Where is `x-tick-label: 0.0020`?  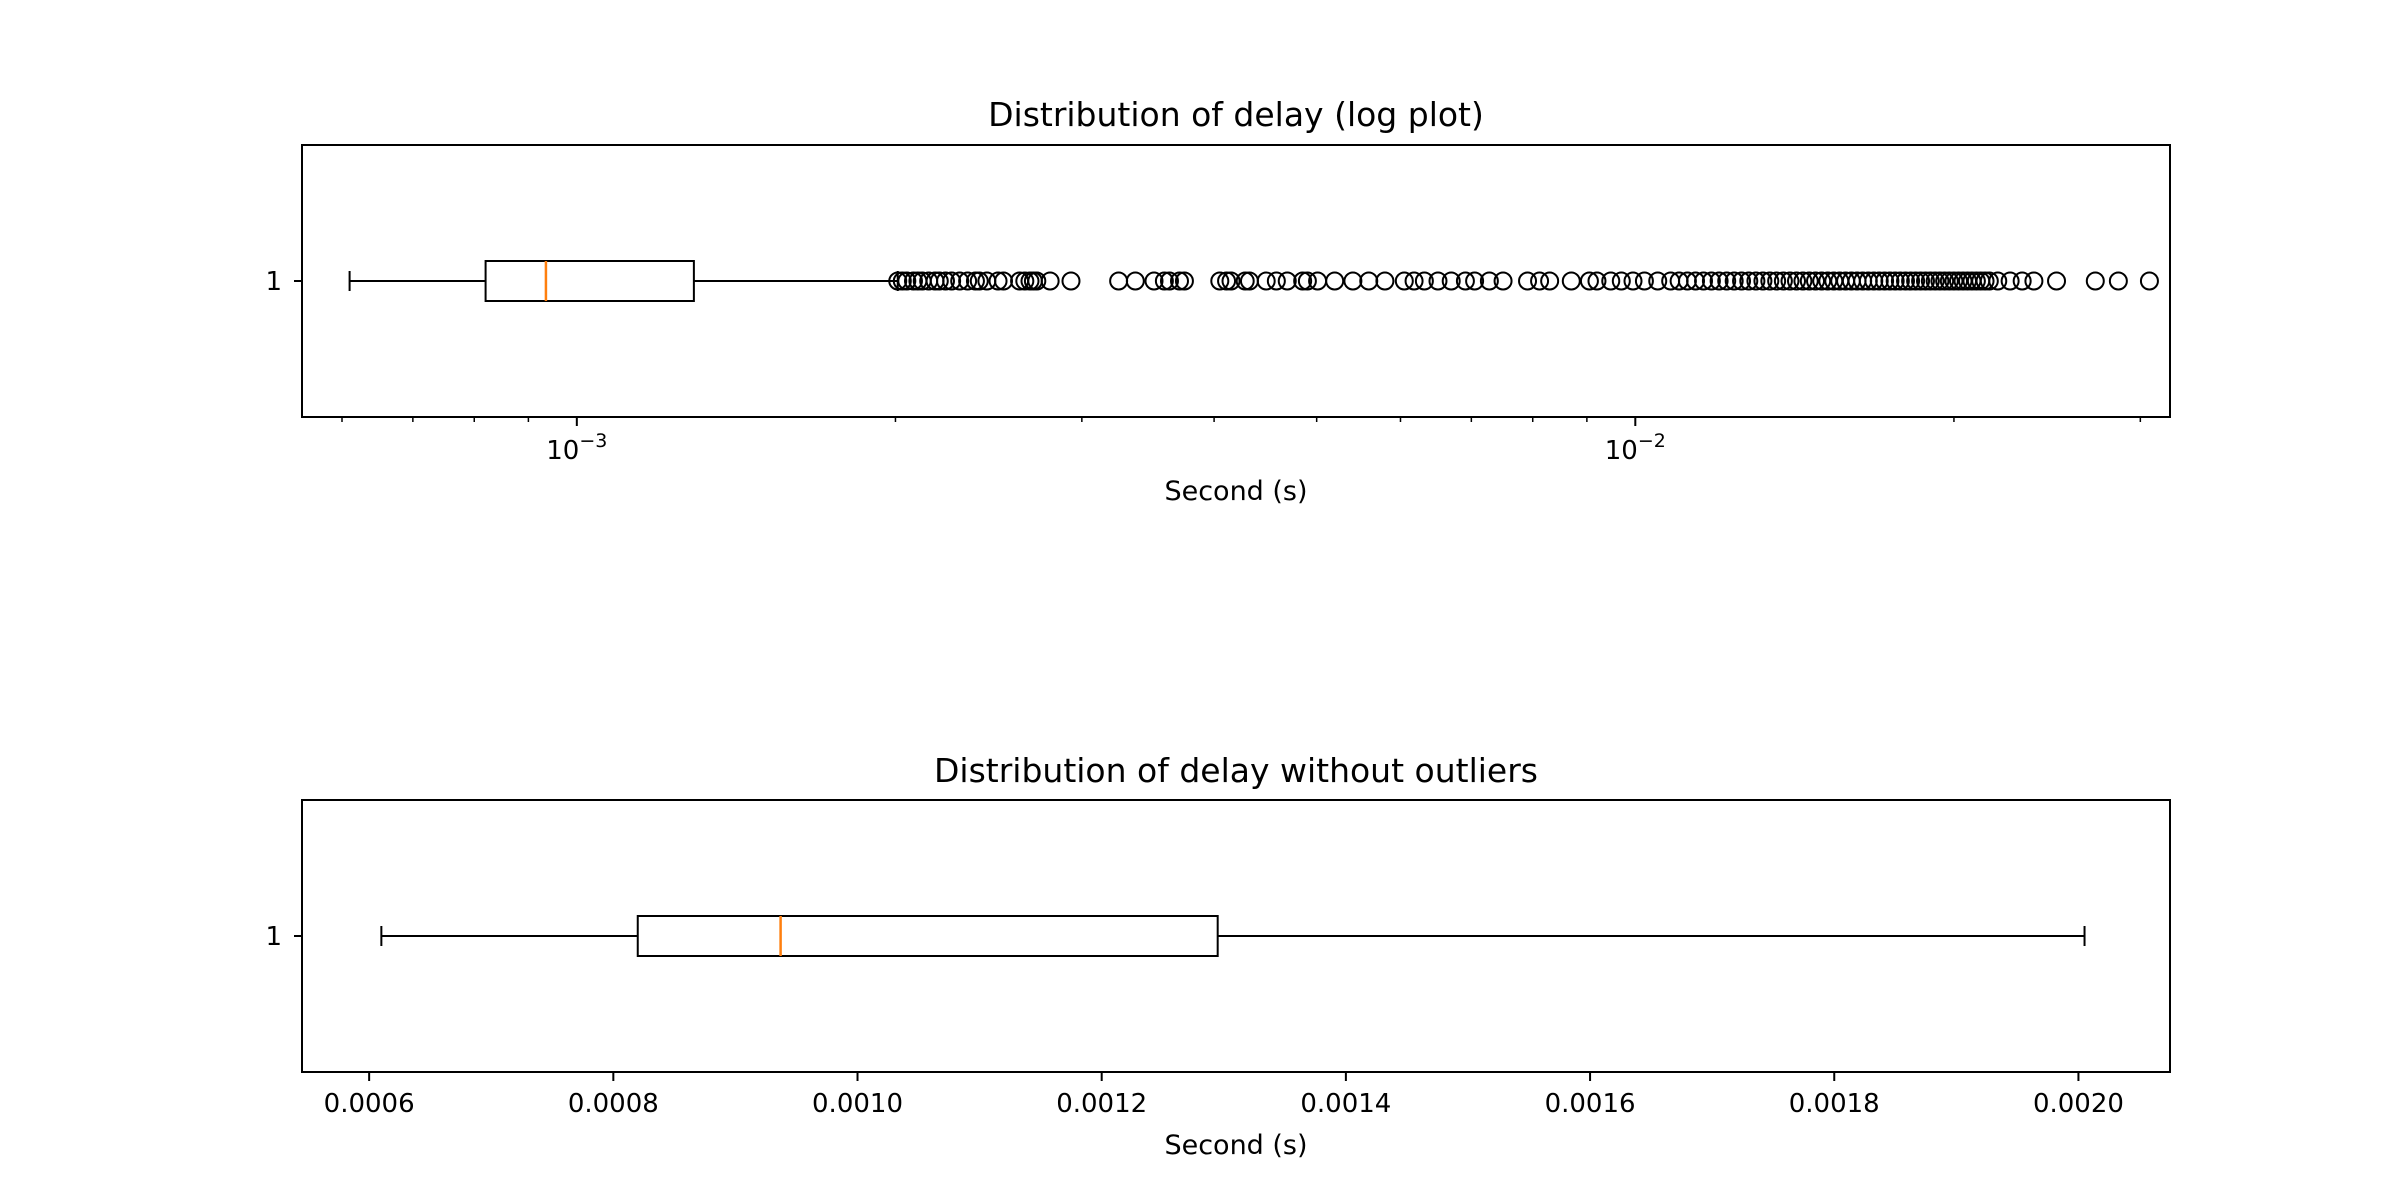
x-tick-label: 0.0020 is located at coordinates (2078, 1104).